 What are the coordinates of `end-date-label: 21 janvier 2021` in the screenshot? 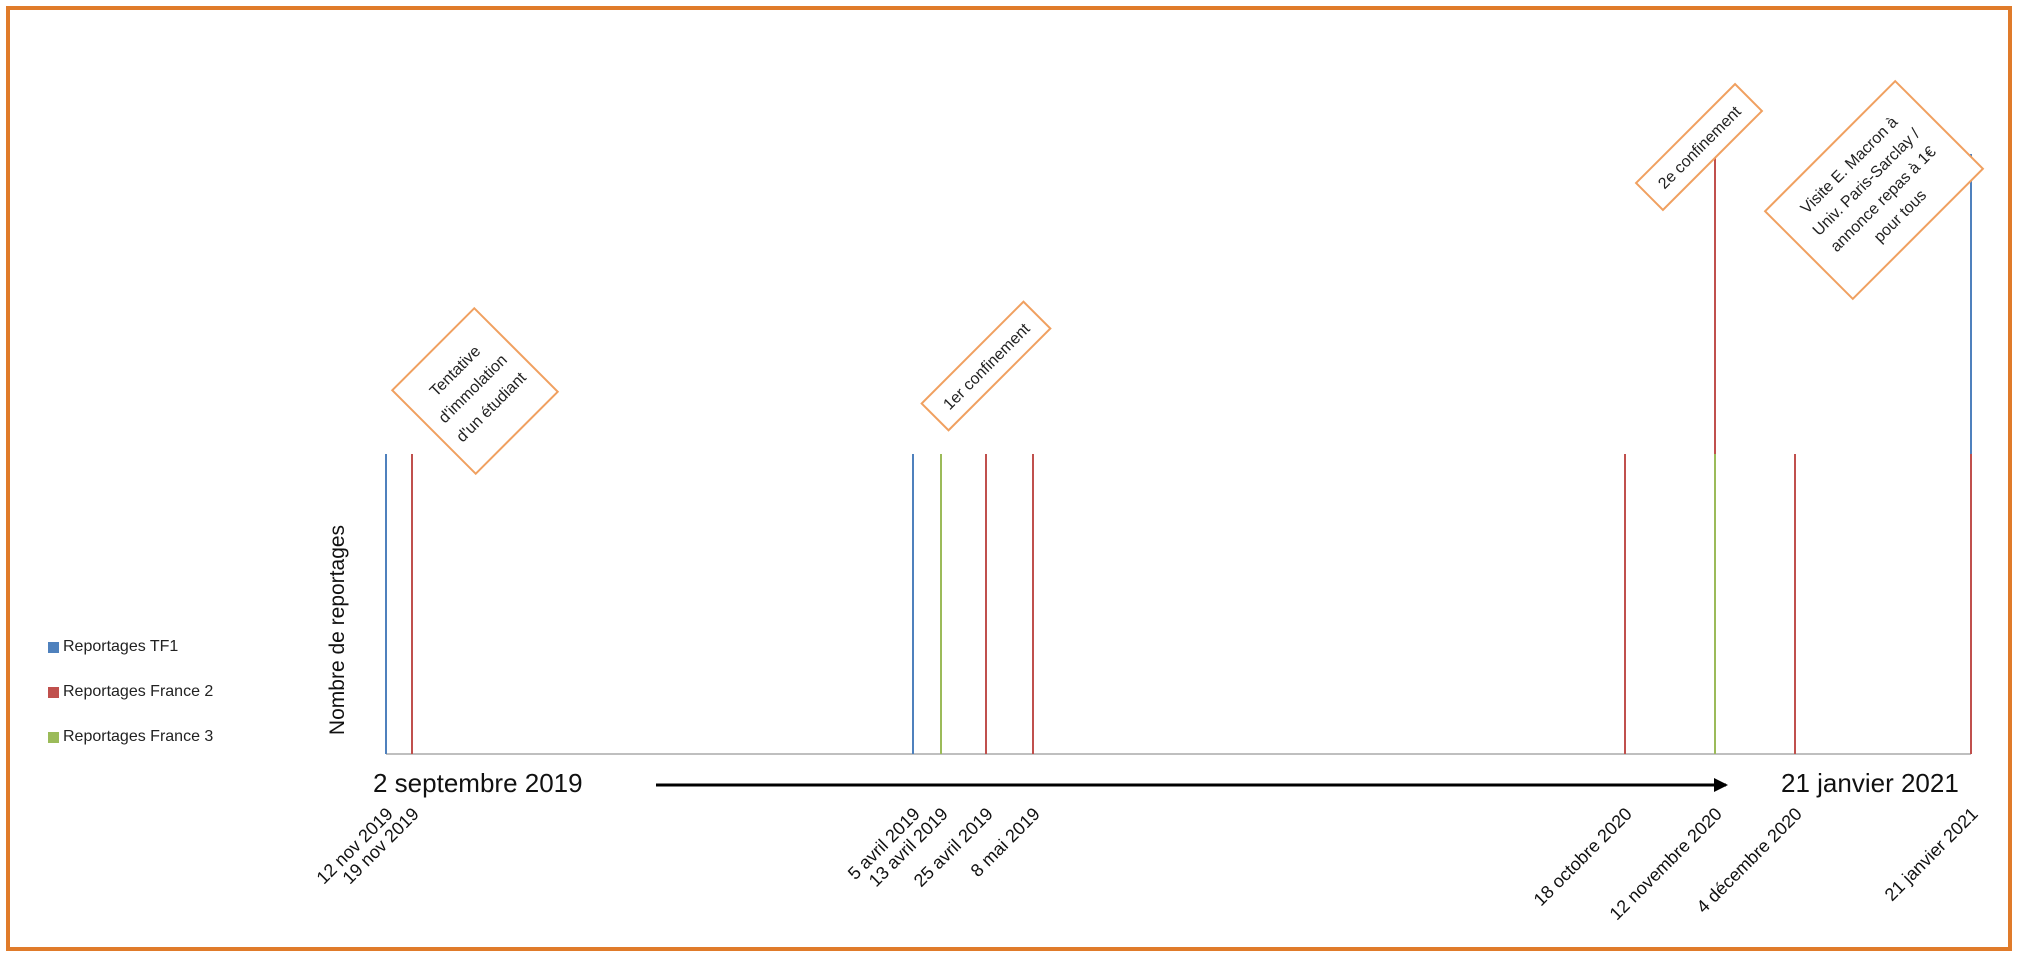 It's located at (1870, 783).